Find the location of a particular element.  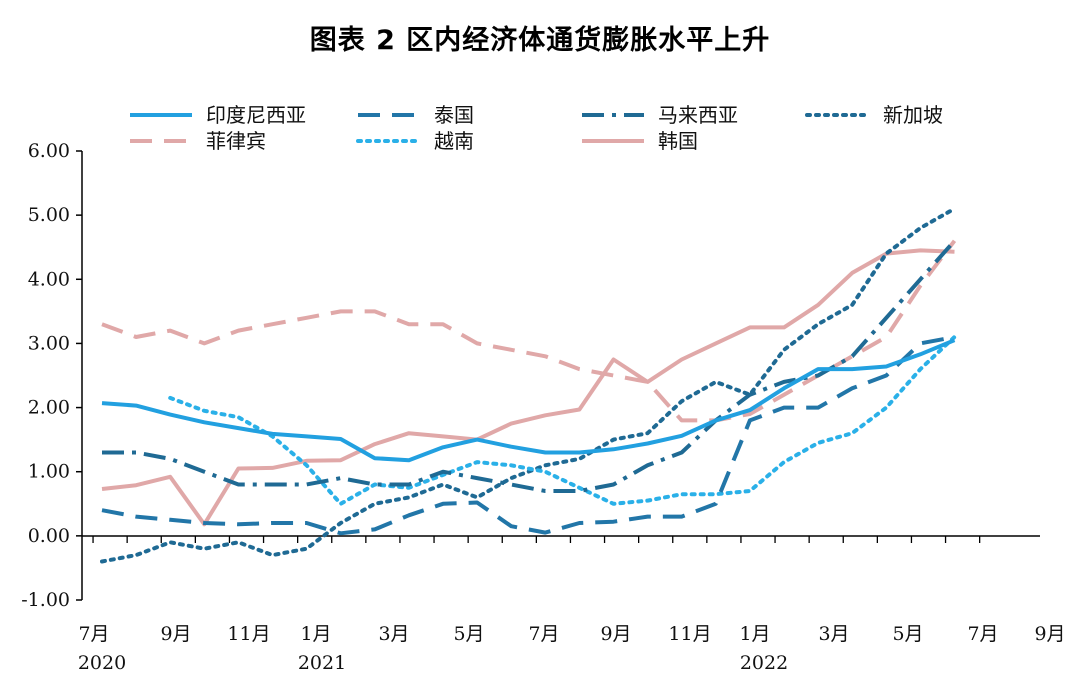

legend-label: 新加坡 is located at coordinates (913, 115).